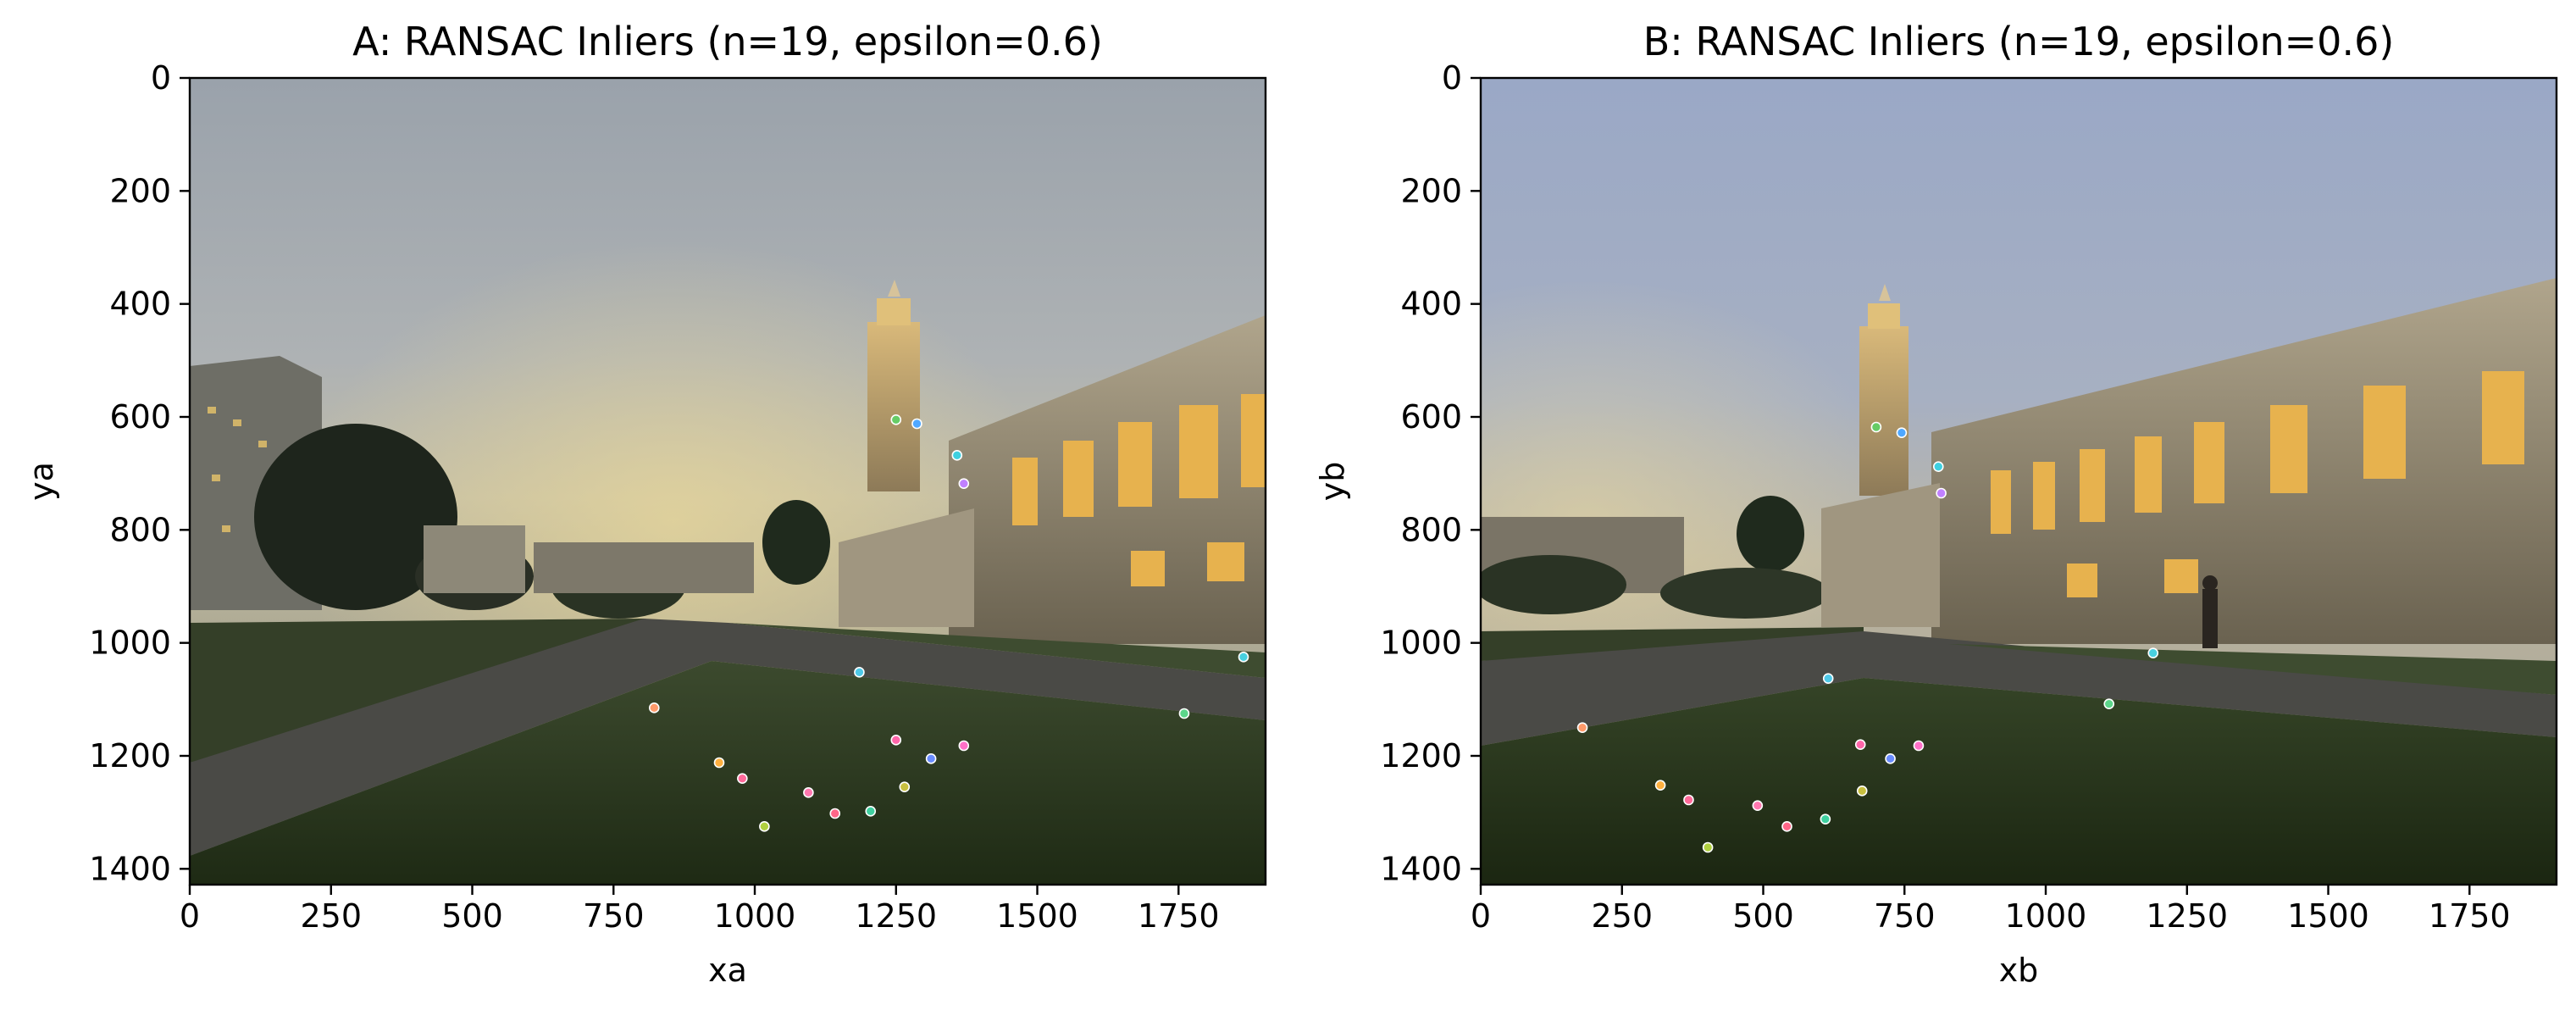 Image resolution: width=2576 pixels, height=1016 pixels. I want to click on panel-b-title: B: RANSAC Inliers (n=19, epsilon=0.6), so click(2019, 41).